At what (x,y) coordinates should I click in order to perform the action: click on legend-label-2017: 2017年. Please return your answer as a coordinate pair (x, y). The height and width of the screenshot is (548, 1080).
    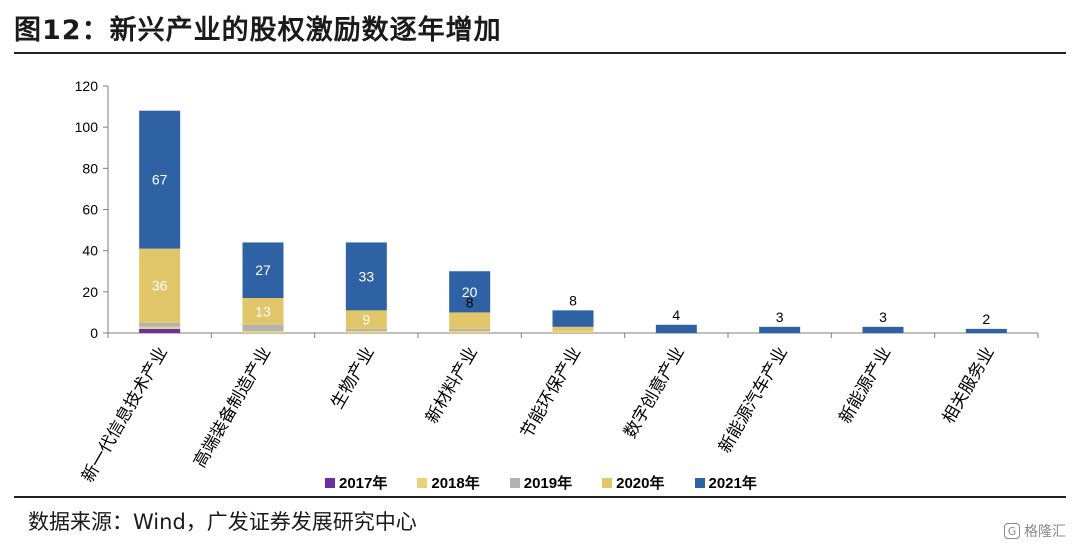
    Looking at the image, I should click on (363, 483).